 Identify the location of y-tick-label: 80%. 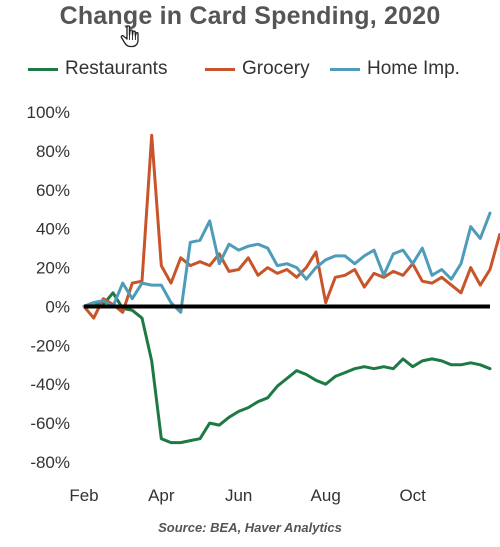
(53, 151).